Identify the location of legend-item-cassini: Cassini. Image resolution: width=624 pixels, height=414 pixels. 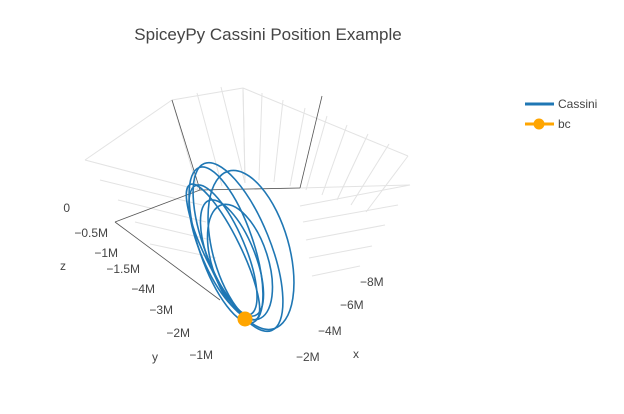
(561, 104).